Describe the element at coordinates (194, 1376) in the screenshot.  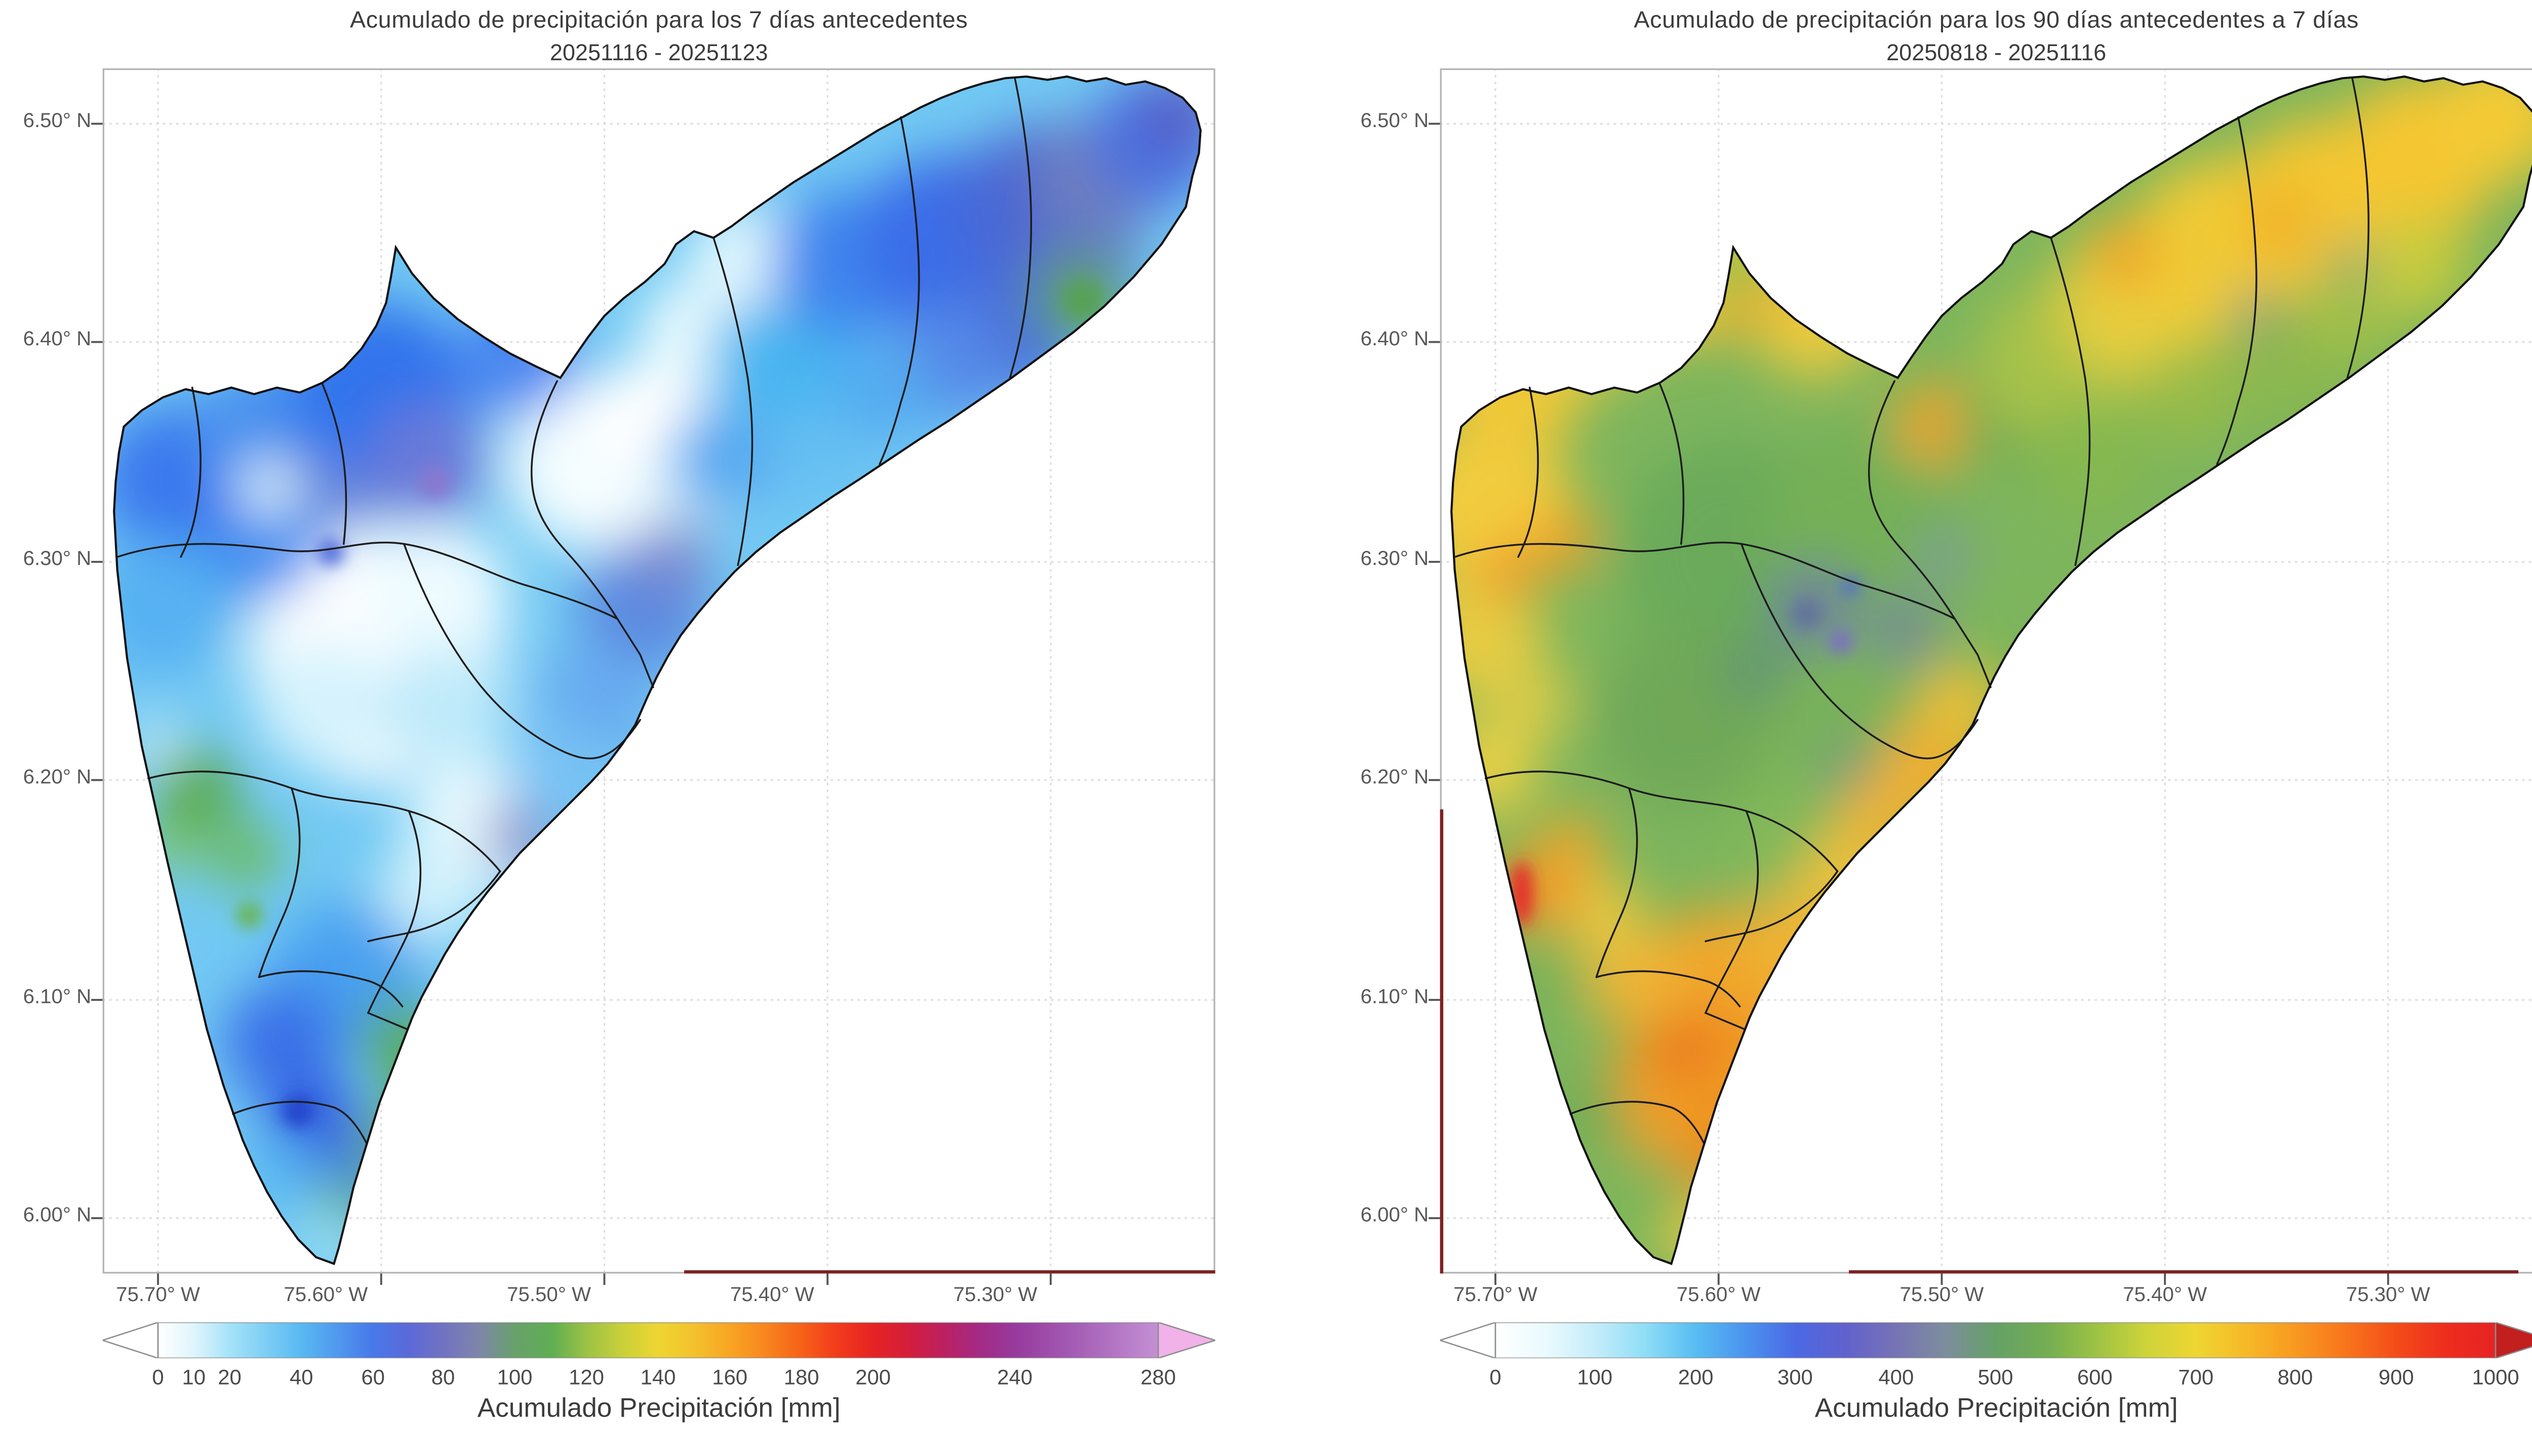
I see `cb-tick: 10` at that location.